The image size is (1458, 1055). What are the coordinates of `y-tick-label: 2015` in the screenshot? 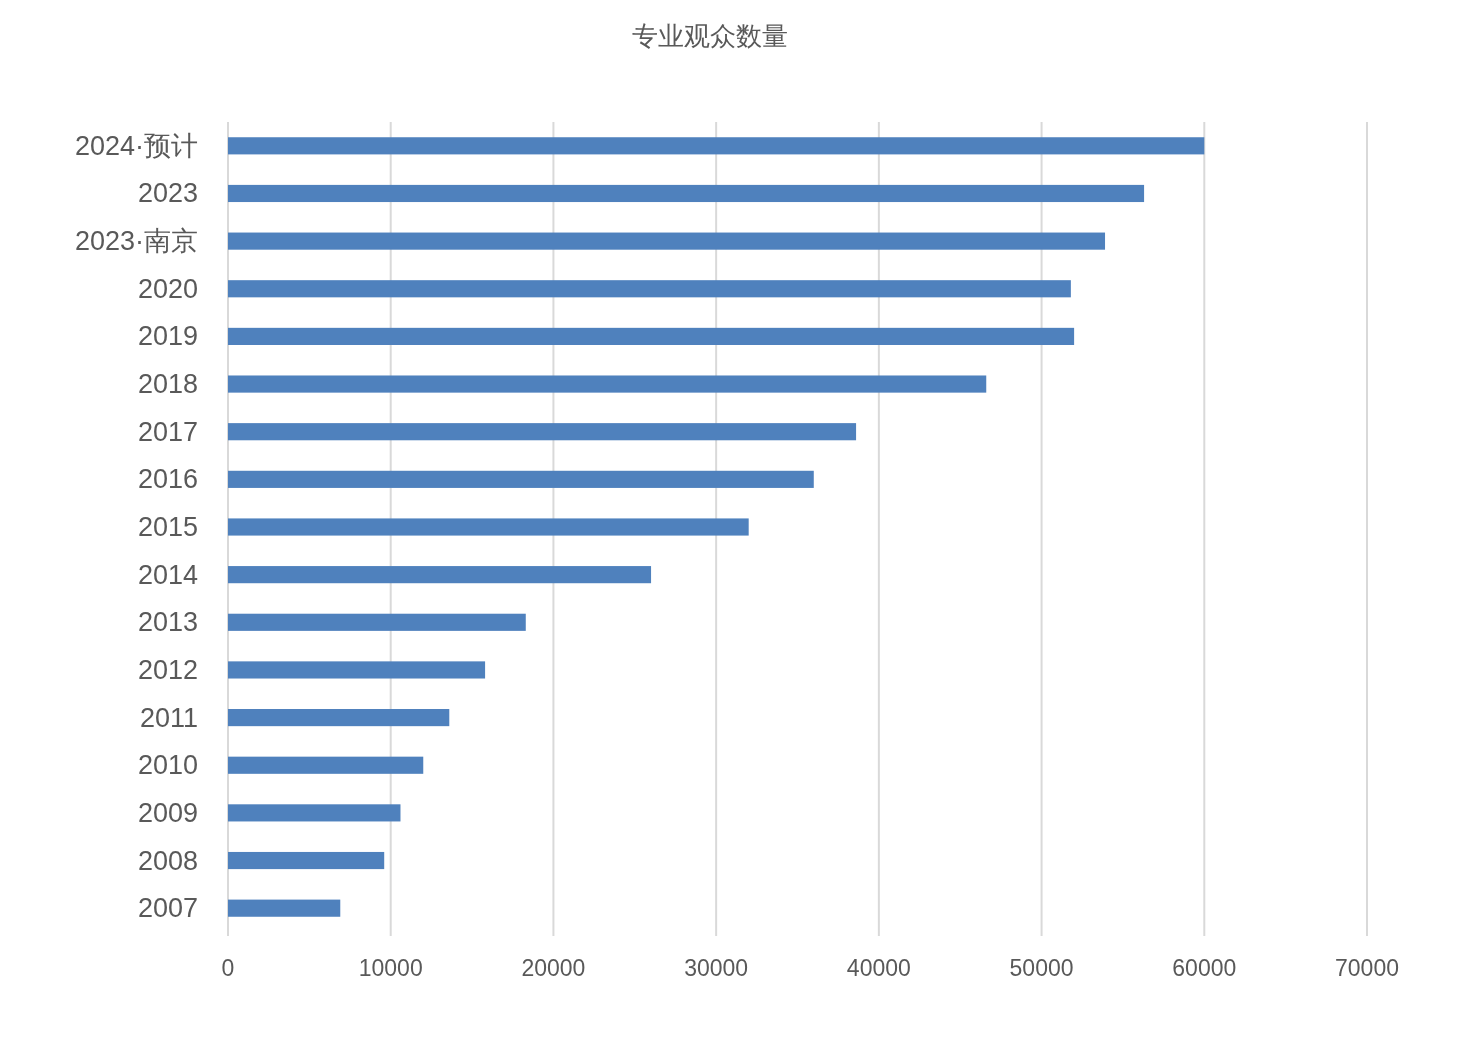 It's located at (167, 527).